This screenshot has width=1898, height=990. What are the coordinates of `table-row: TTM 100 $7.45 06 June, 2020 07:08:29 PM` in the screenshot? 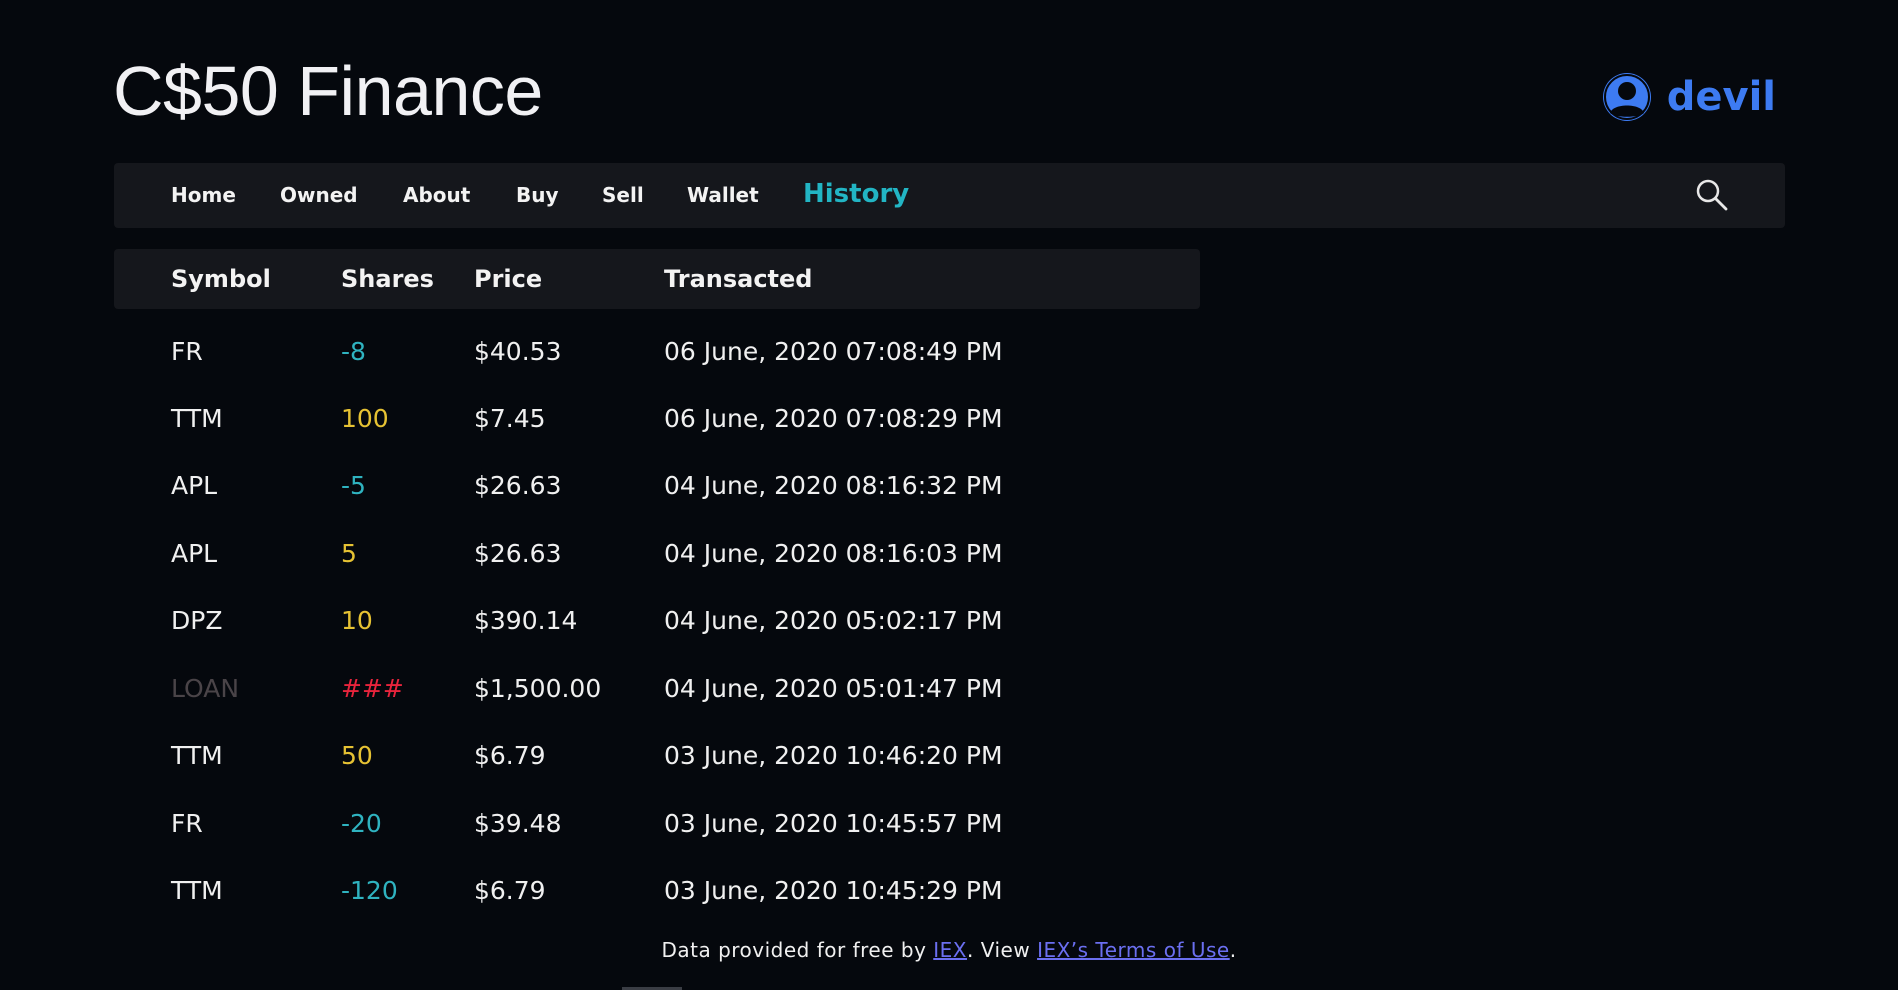 It's located at (600, 418).